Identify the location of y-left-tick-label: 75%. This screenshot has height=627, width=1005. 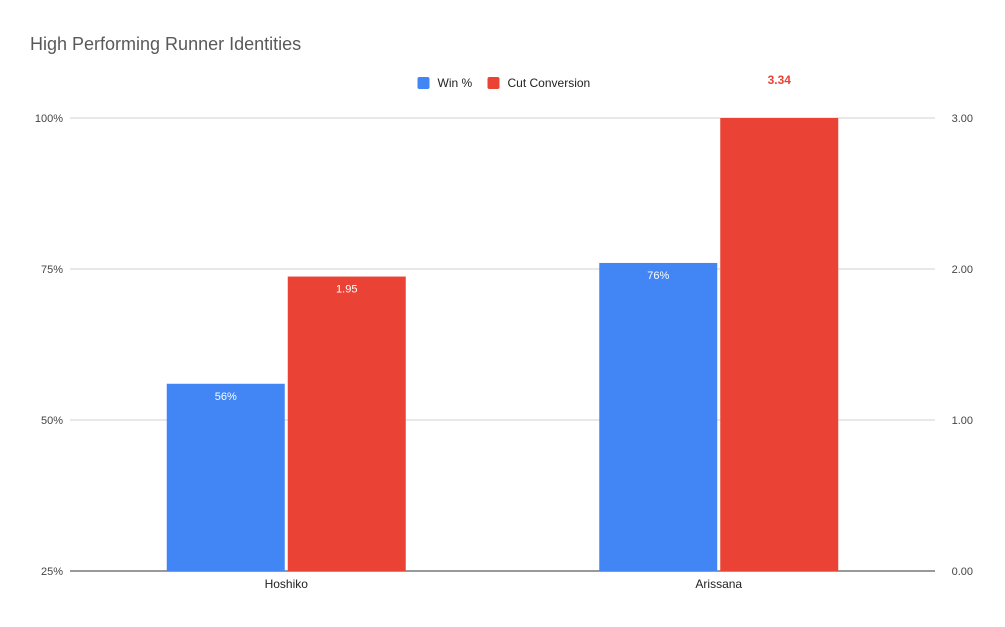
(52, 270).